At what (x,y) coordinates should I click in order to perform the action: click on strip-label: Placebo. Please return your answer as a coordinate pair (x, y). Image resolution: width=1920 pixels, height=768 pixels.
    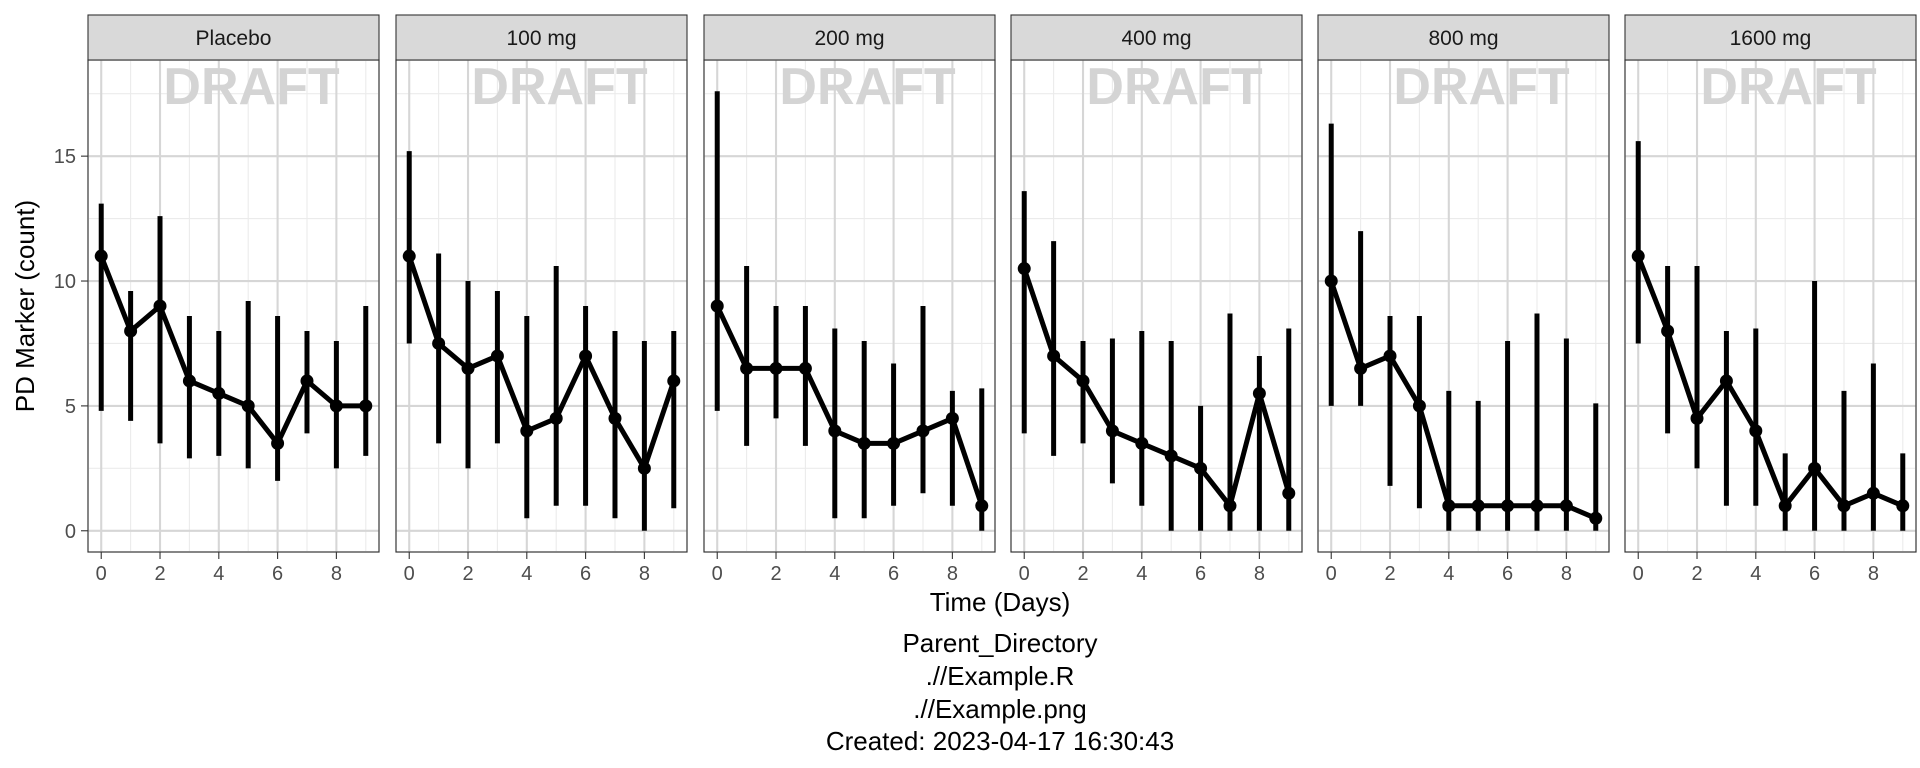
    Looking at the image, I should click on (234, 38).